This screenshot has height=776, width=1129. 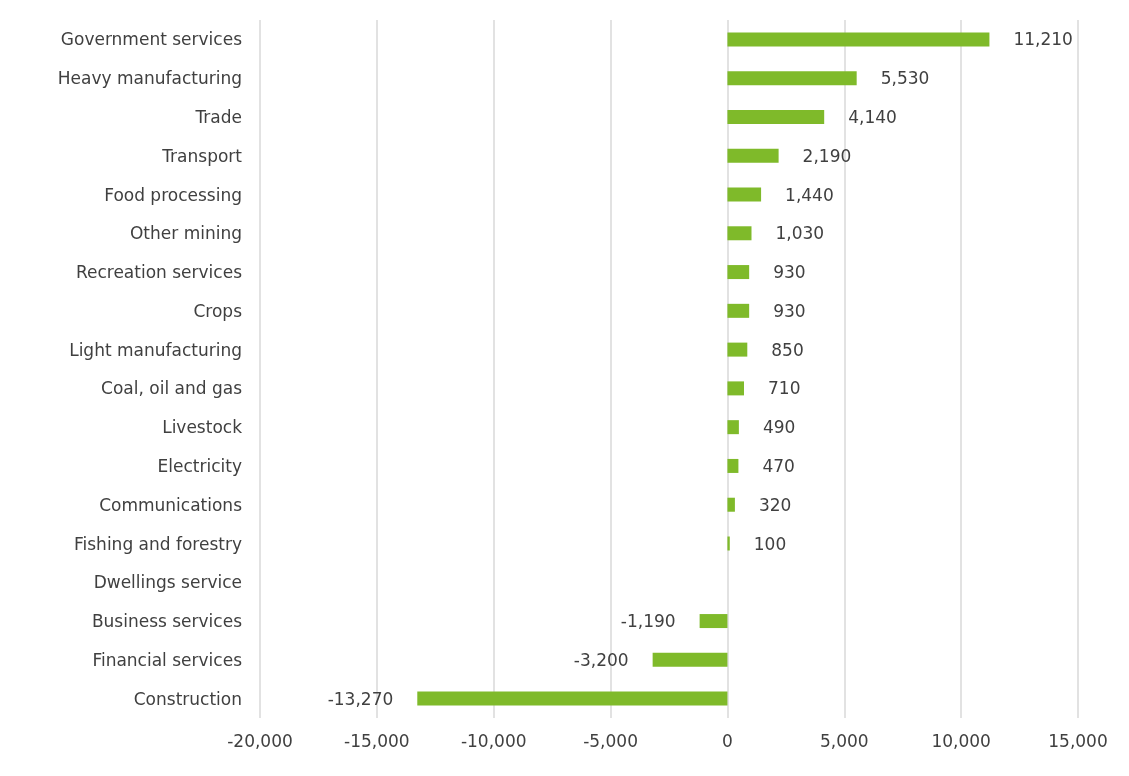 I want to click on x-tick-label: 5,000, so click(x=844, y=740).